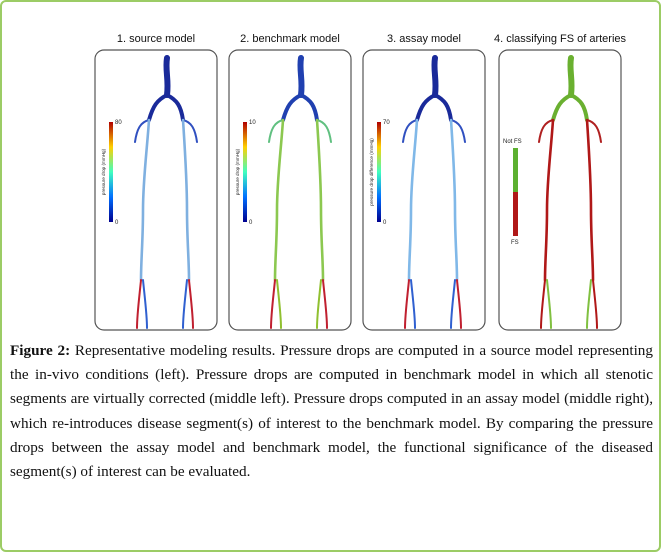  Describe the element at coordinates (386, 123) in the screenshot. I see `colorbar-max: 70` at that location.